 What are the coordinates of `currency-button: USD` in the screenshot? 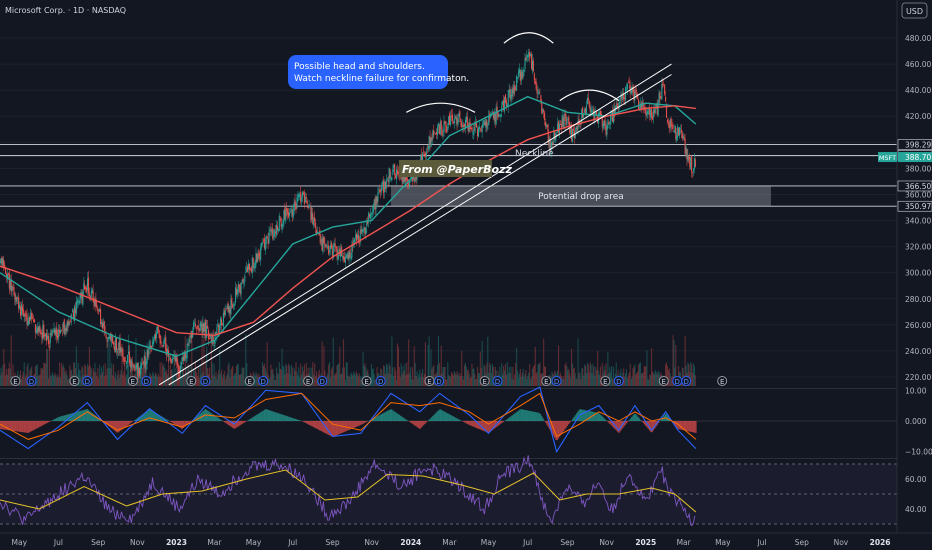 It's located at (914, 10).